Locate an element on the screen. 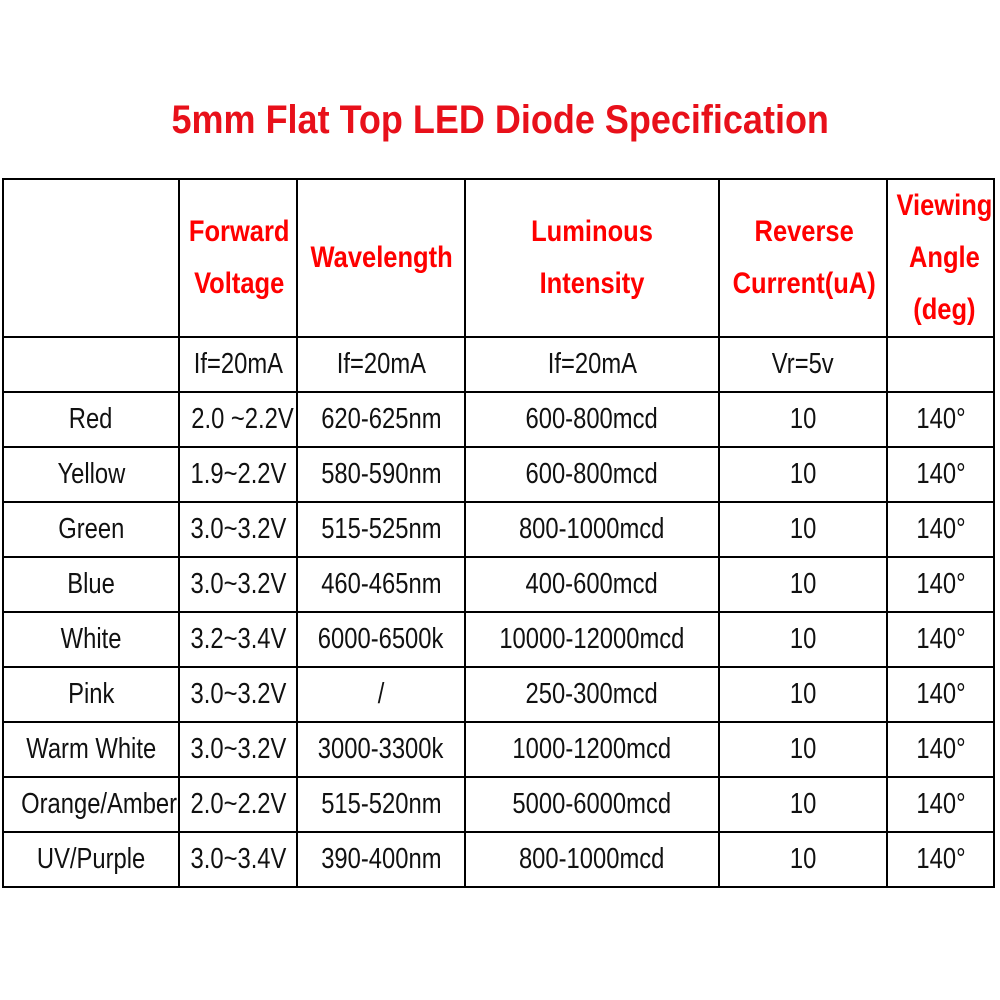  cell-text: Forward Voltage is located at coordinates (239, 257).